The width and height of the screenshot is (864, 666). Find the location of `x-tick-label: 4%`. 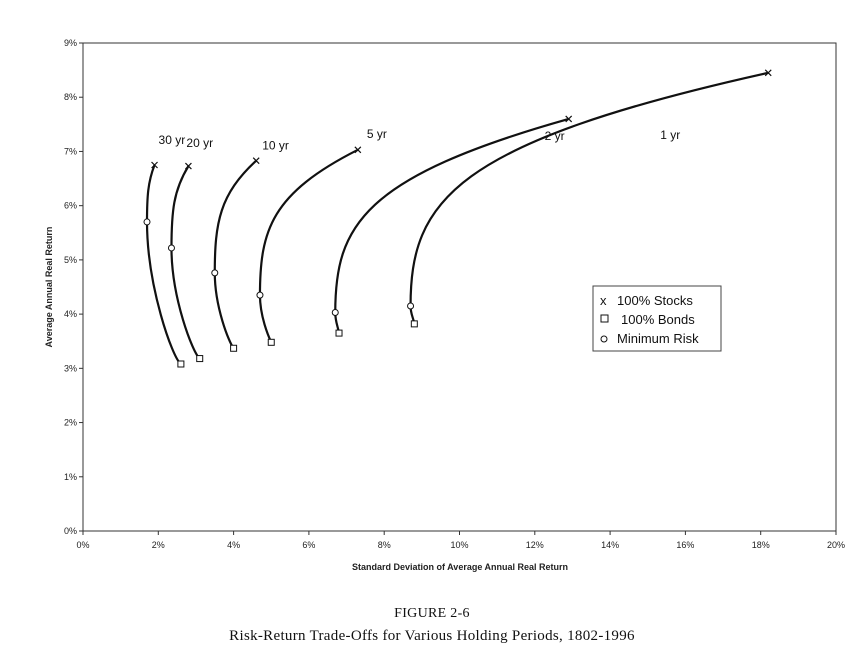

x-tick-label: 4% is located at coordinates (233, 545).